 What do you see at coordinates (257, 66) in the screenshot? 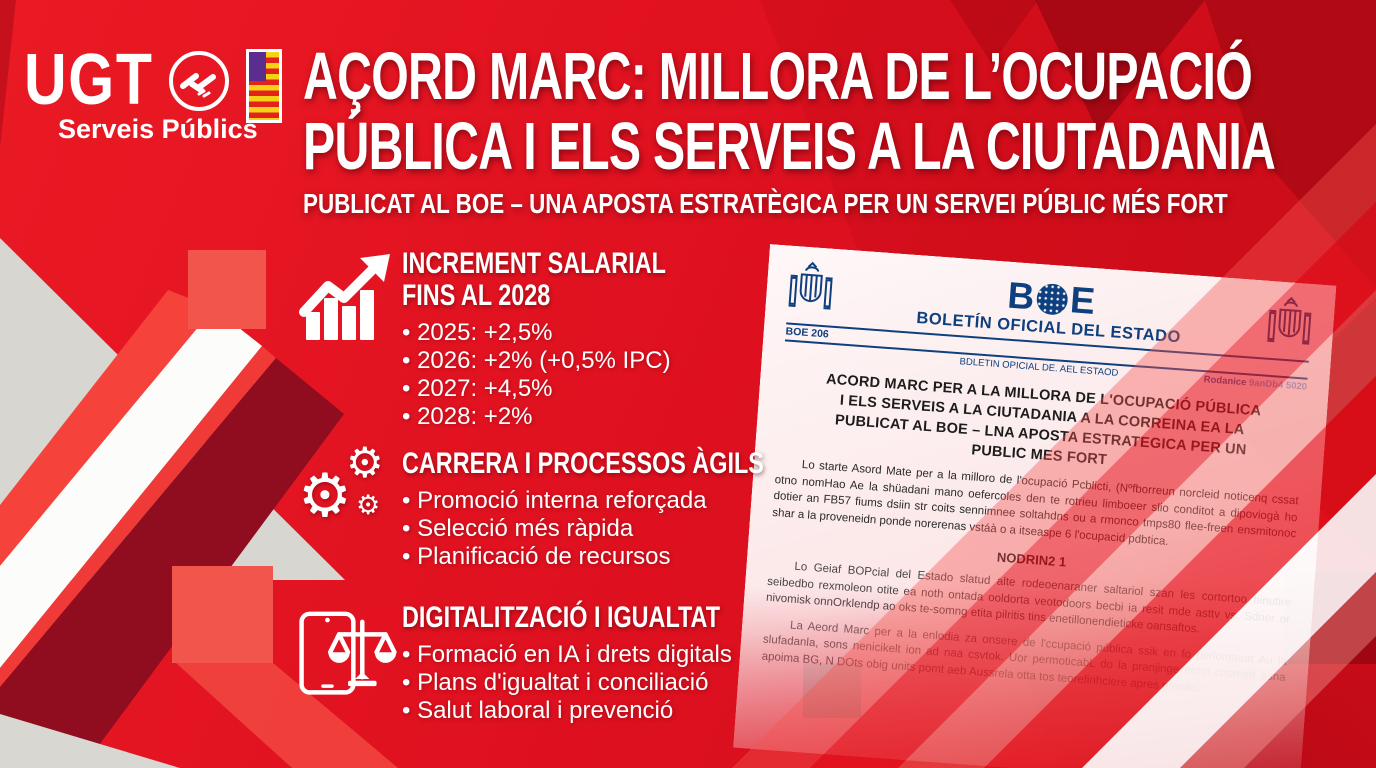
I see `flag-canton` at bounding box center [257, 66].